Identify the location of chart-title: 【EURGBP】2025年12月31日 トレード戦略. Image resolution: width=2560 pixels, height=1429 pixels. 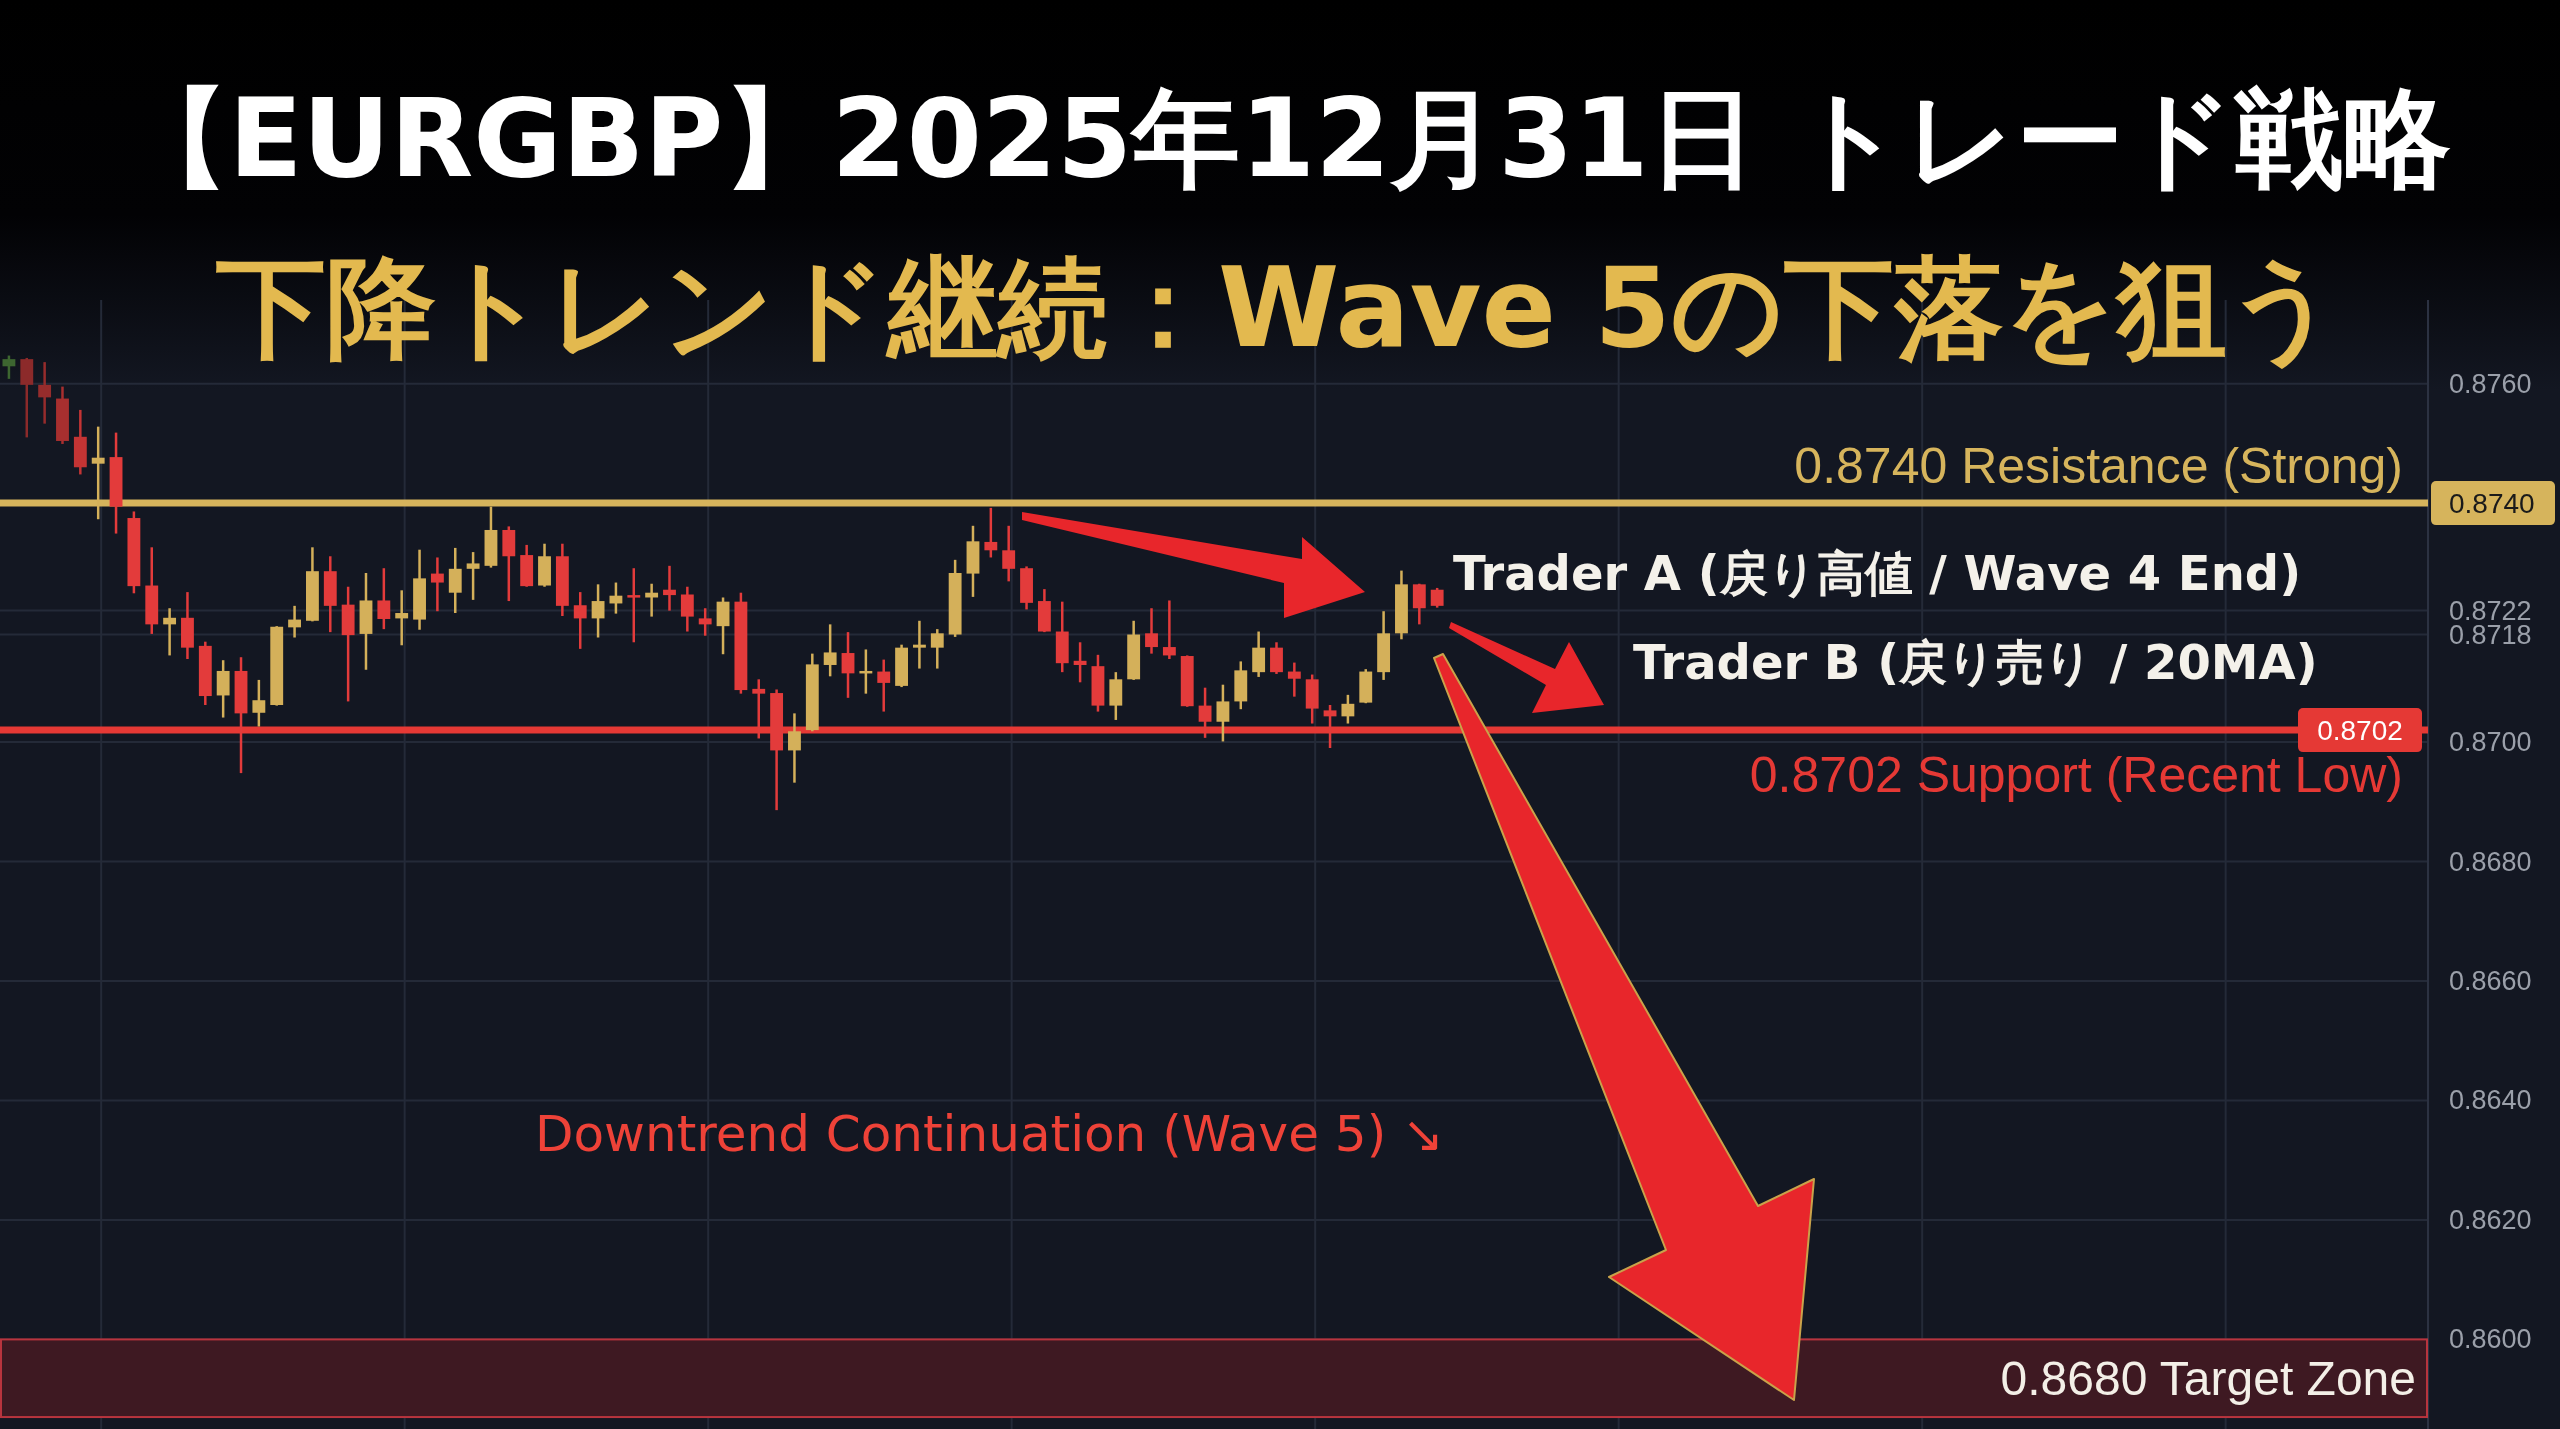
(1286, 138).